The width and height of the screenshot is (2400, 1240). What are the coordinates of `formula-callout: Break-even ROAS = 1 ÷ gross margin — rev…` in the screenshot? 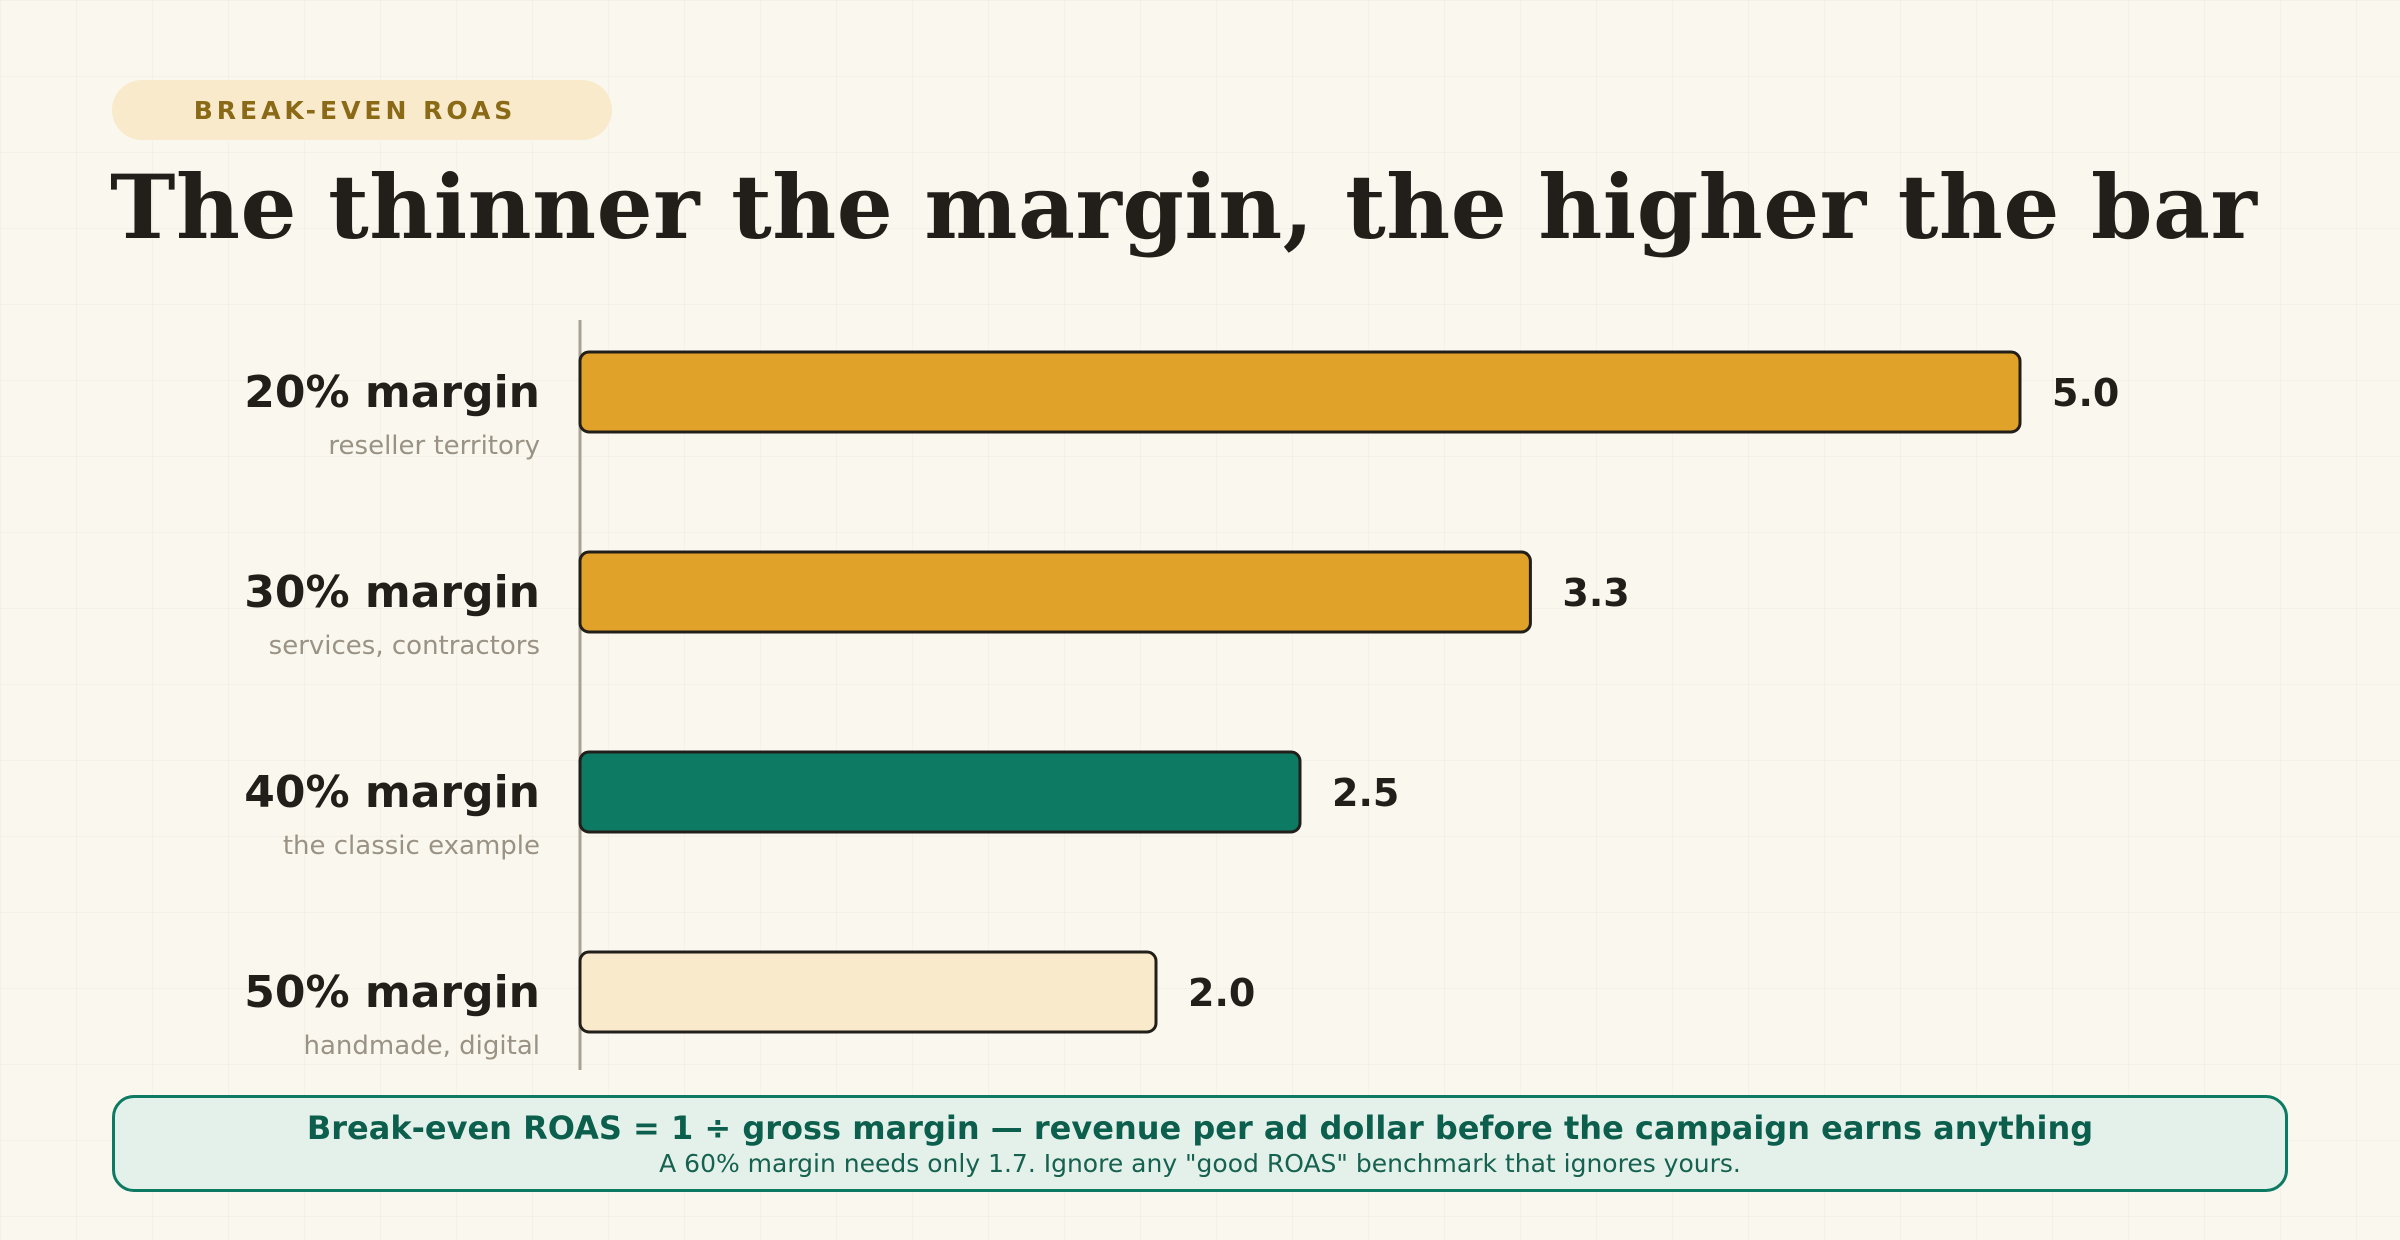 It's located at (1200, 1143).